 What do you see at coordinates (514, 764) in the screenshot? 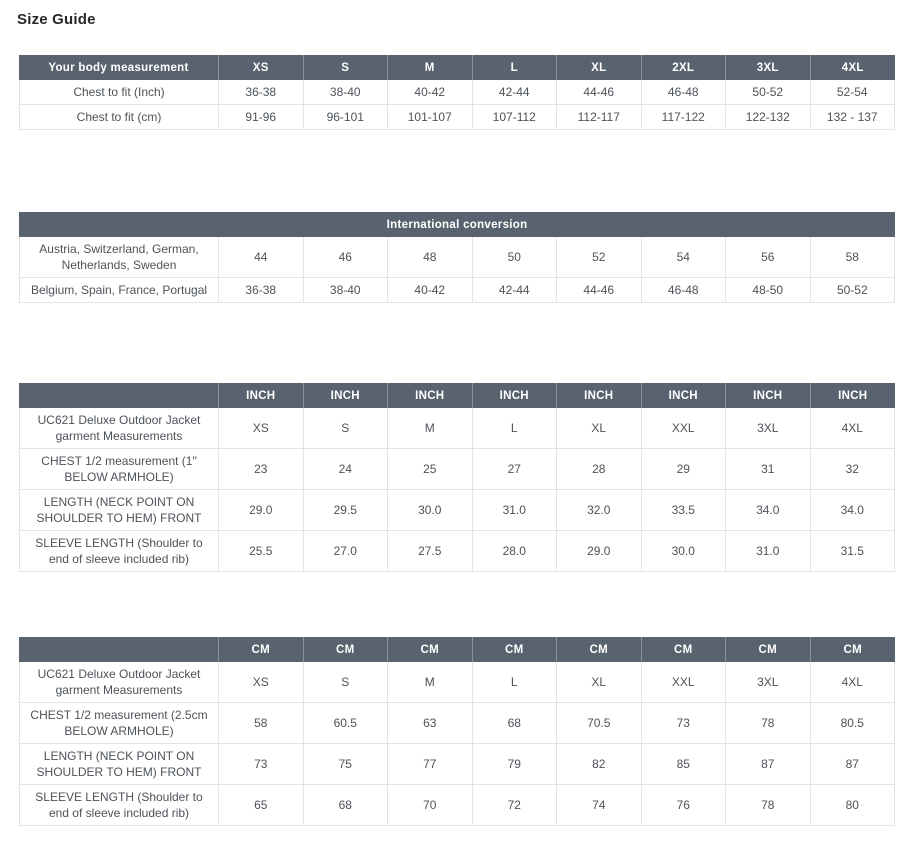
I see `value-cell: 79` at bounding box center [514, 764].